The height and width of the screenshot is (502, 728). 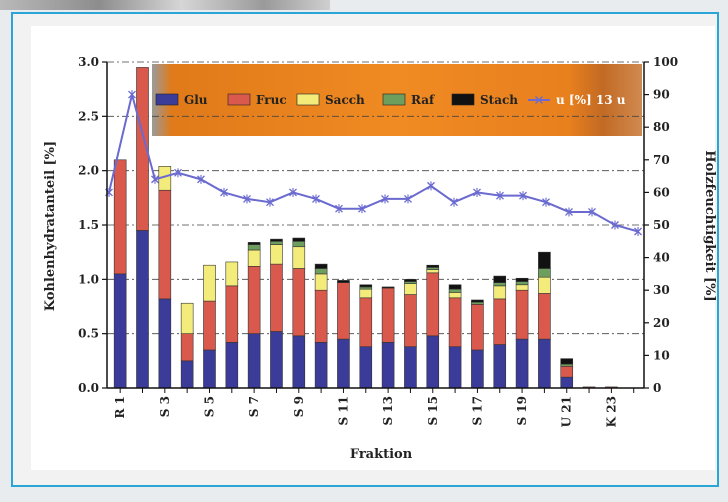 What do you see at coordinates (271, 100) in the screenshot?
I see `legend-label-fruc: Fruc` at bounding box center [271, 100].